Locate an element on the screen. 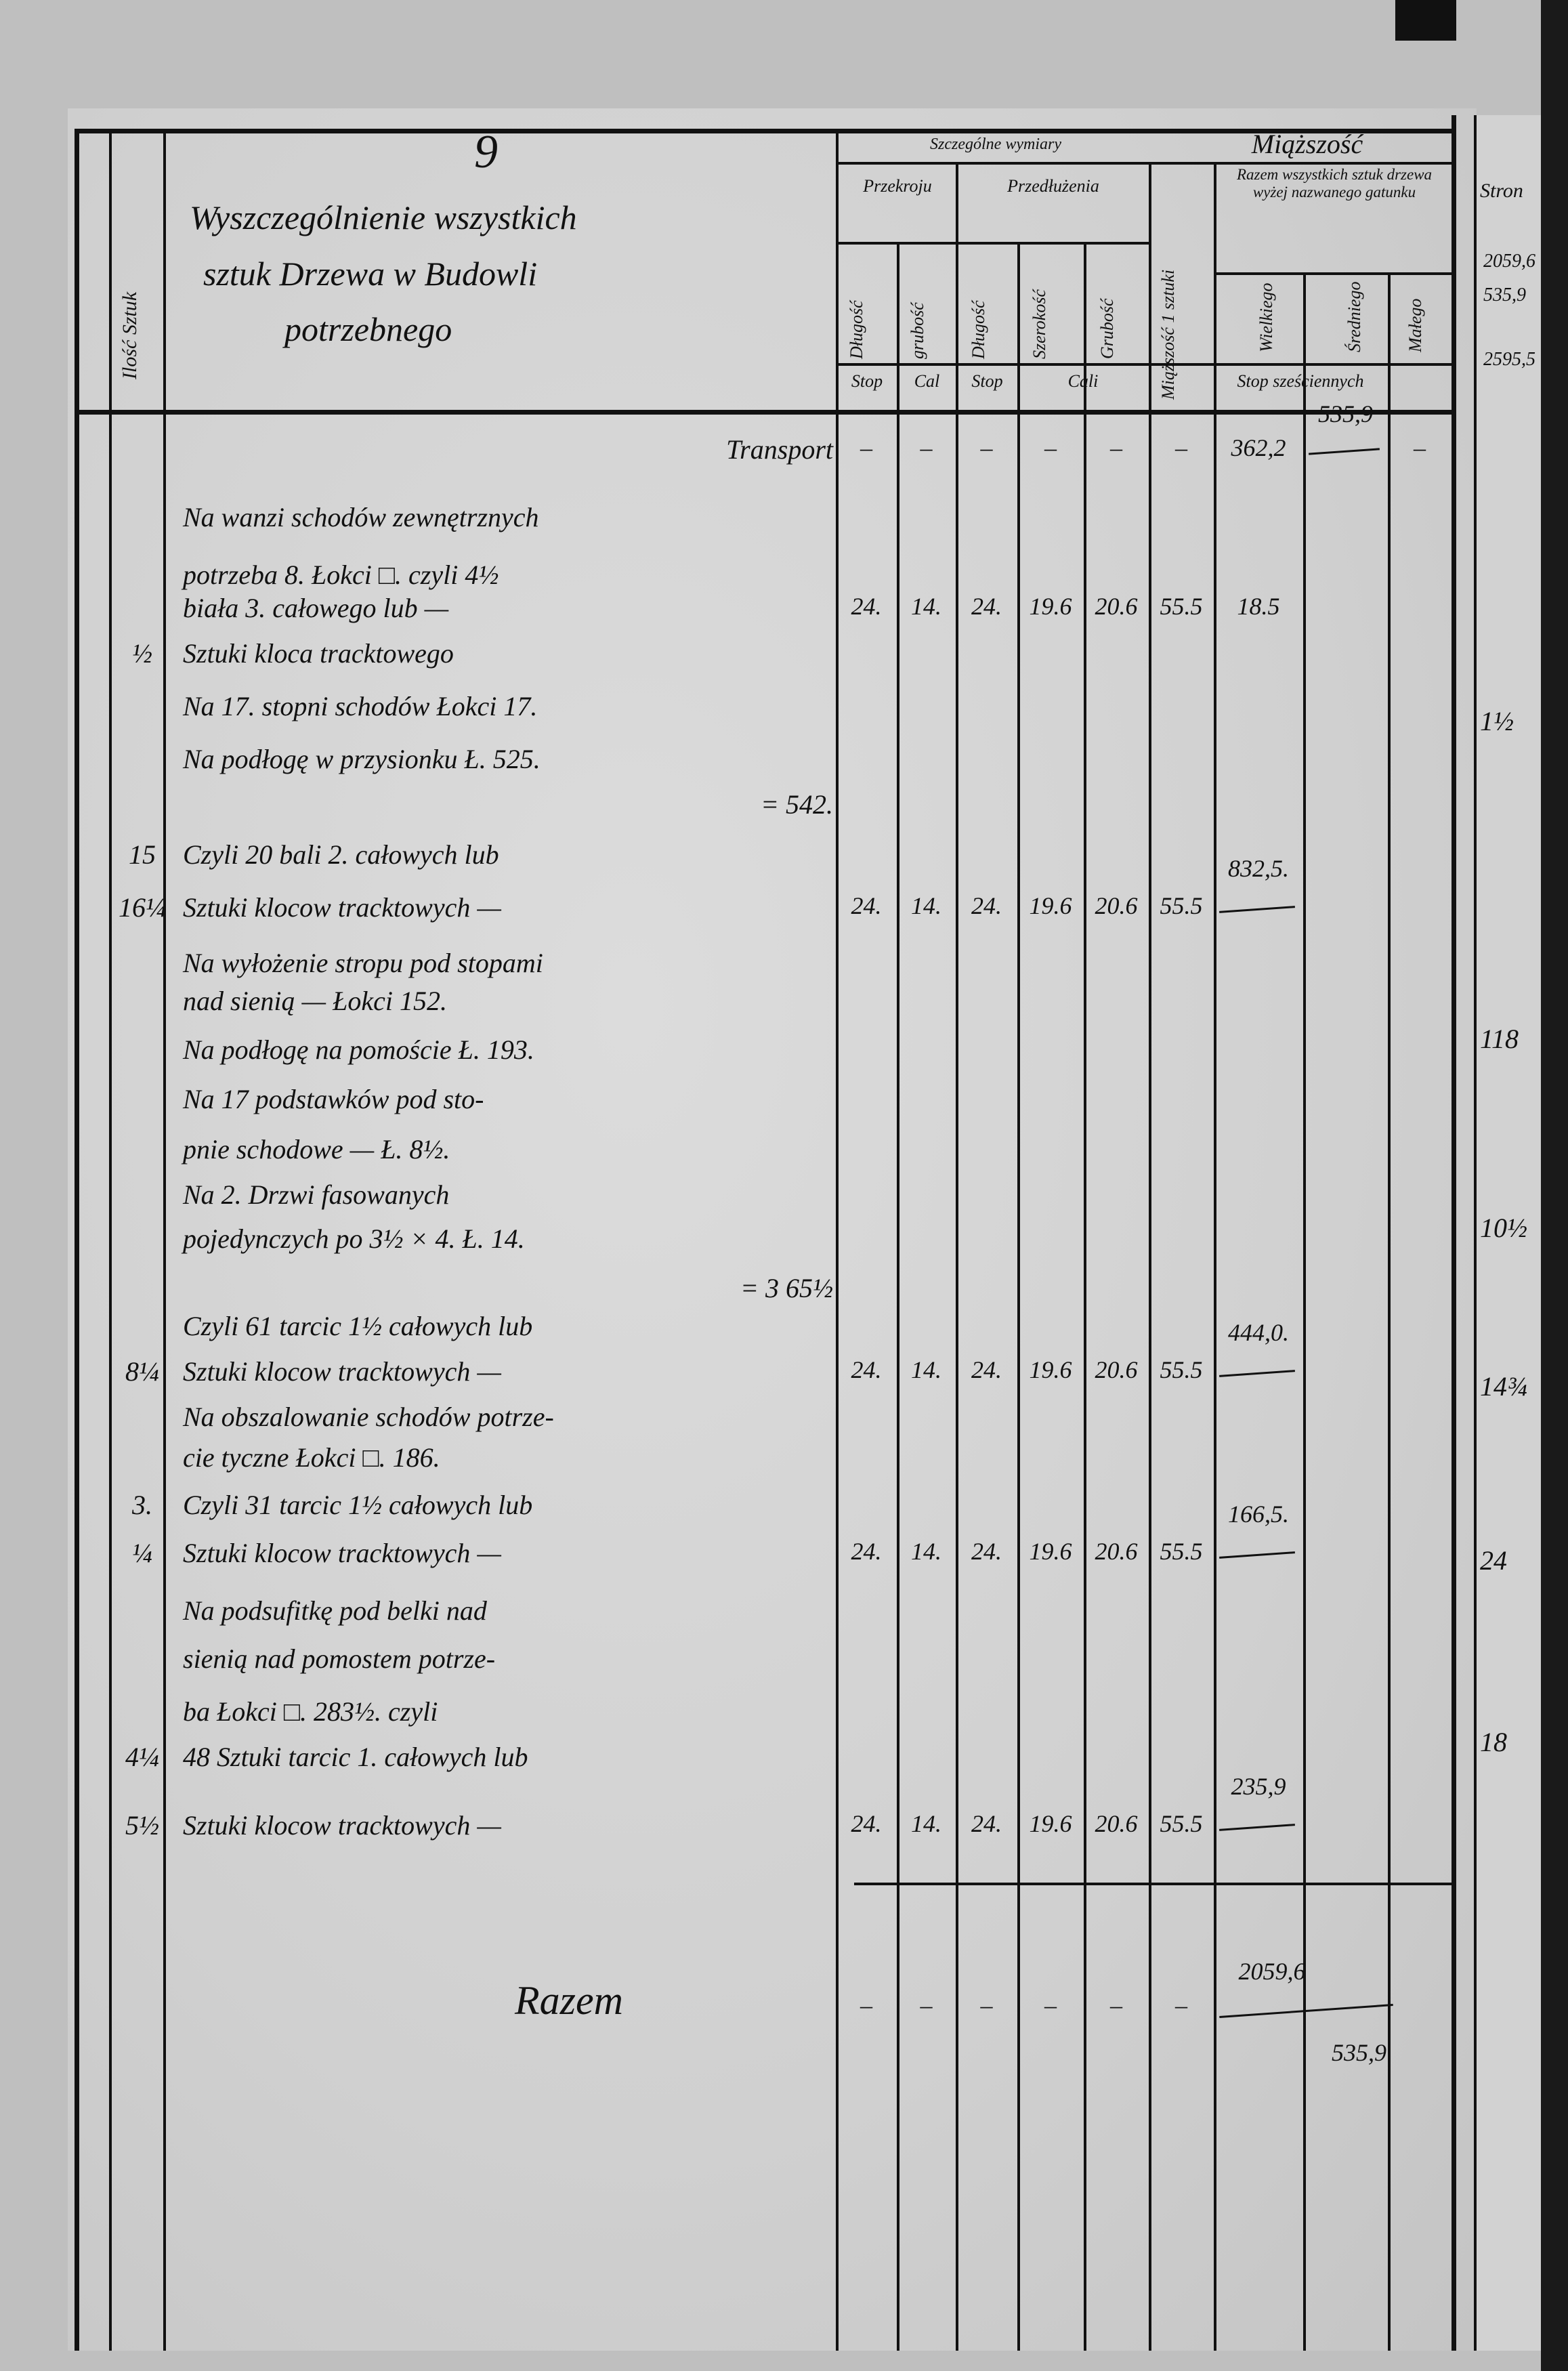  entry-line: sienią nad pomostem potrze- is located at coordinates (339, 1658).